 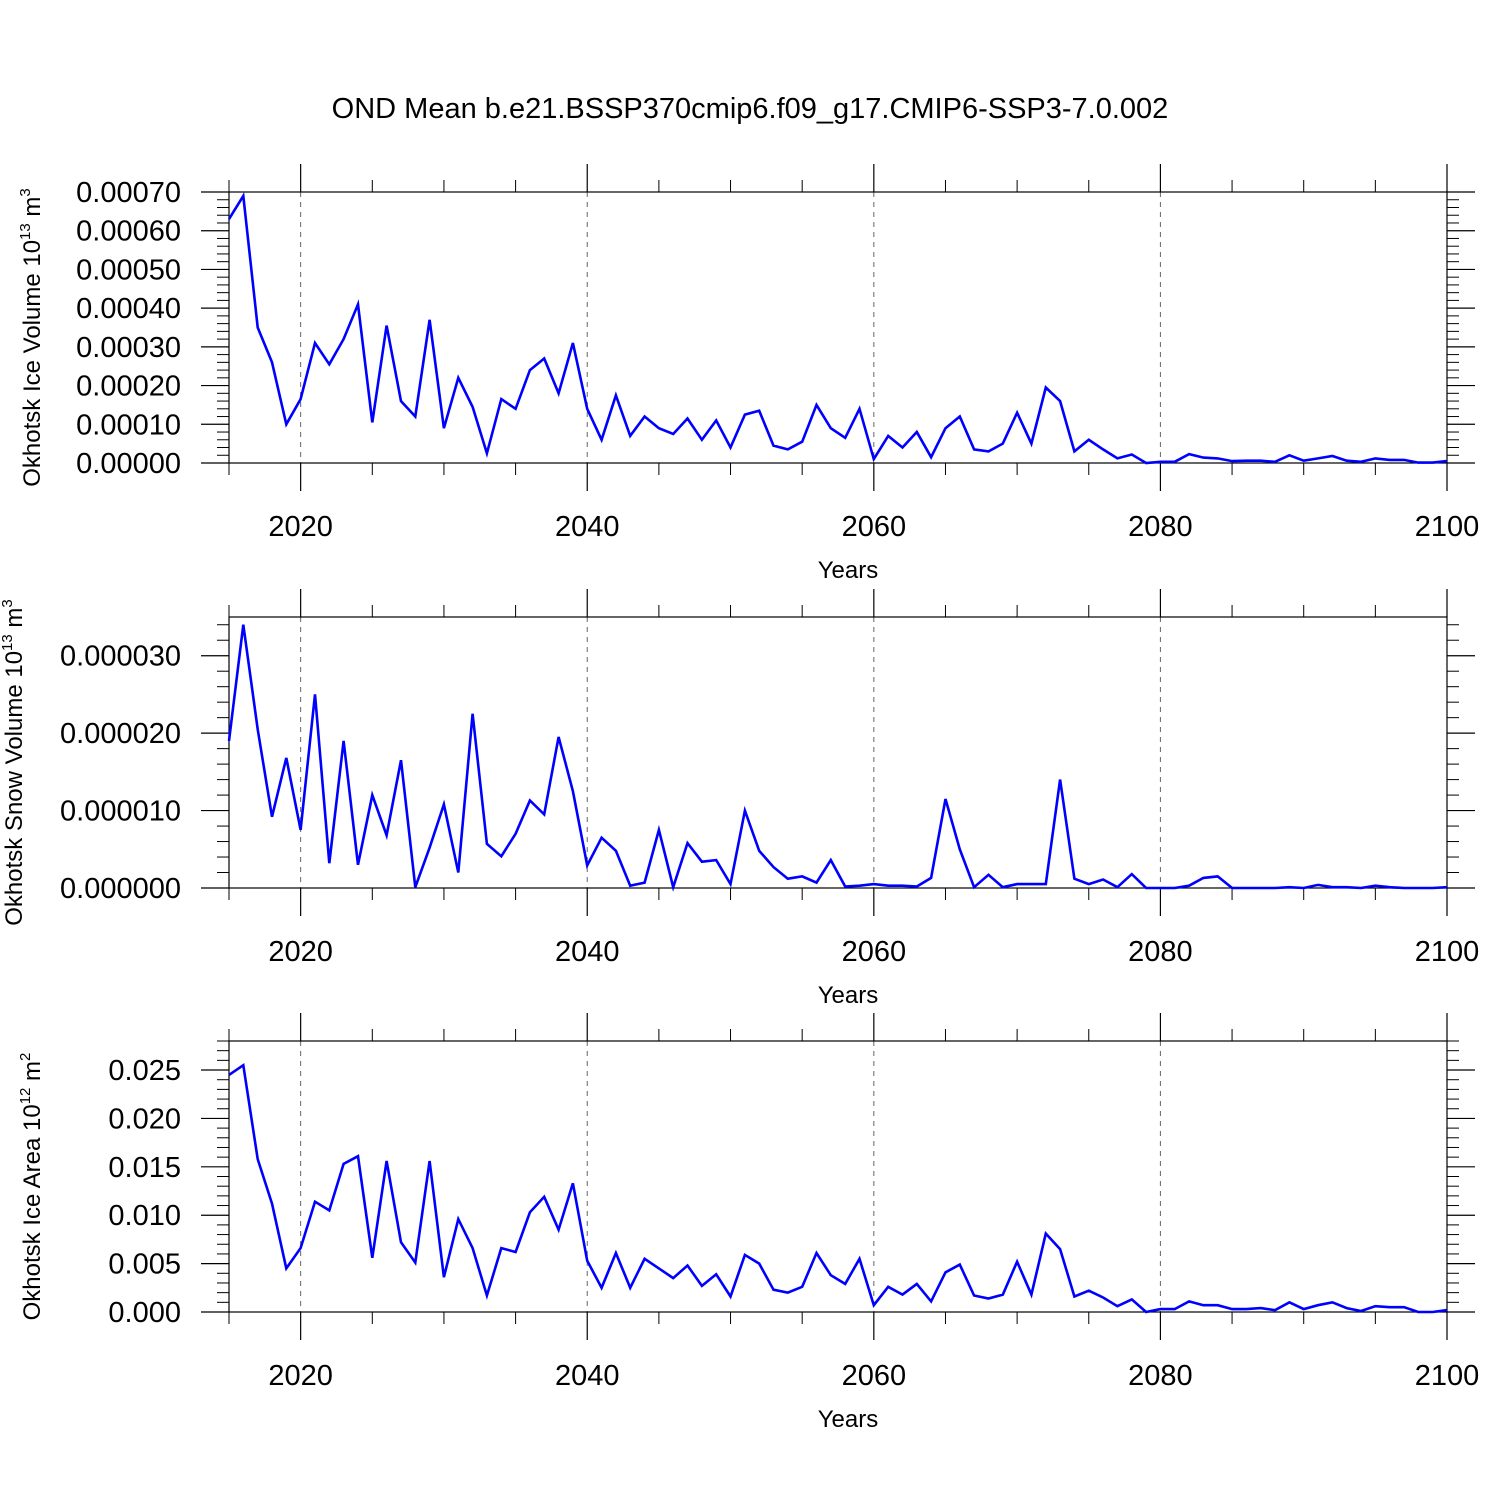 I want to click on y-axis-label-superscript: 12, so click(x=25, y=1096).